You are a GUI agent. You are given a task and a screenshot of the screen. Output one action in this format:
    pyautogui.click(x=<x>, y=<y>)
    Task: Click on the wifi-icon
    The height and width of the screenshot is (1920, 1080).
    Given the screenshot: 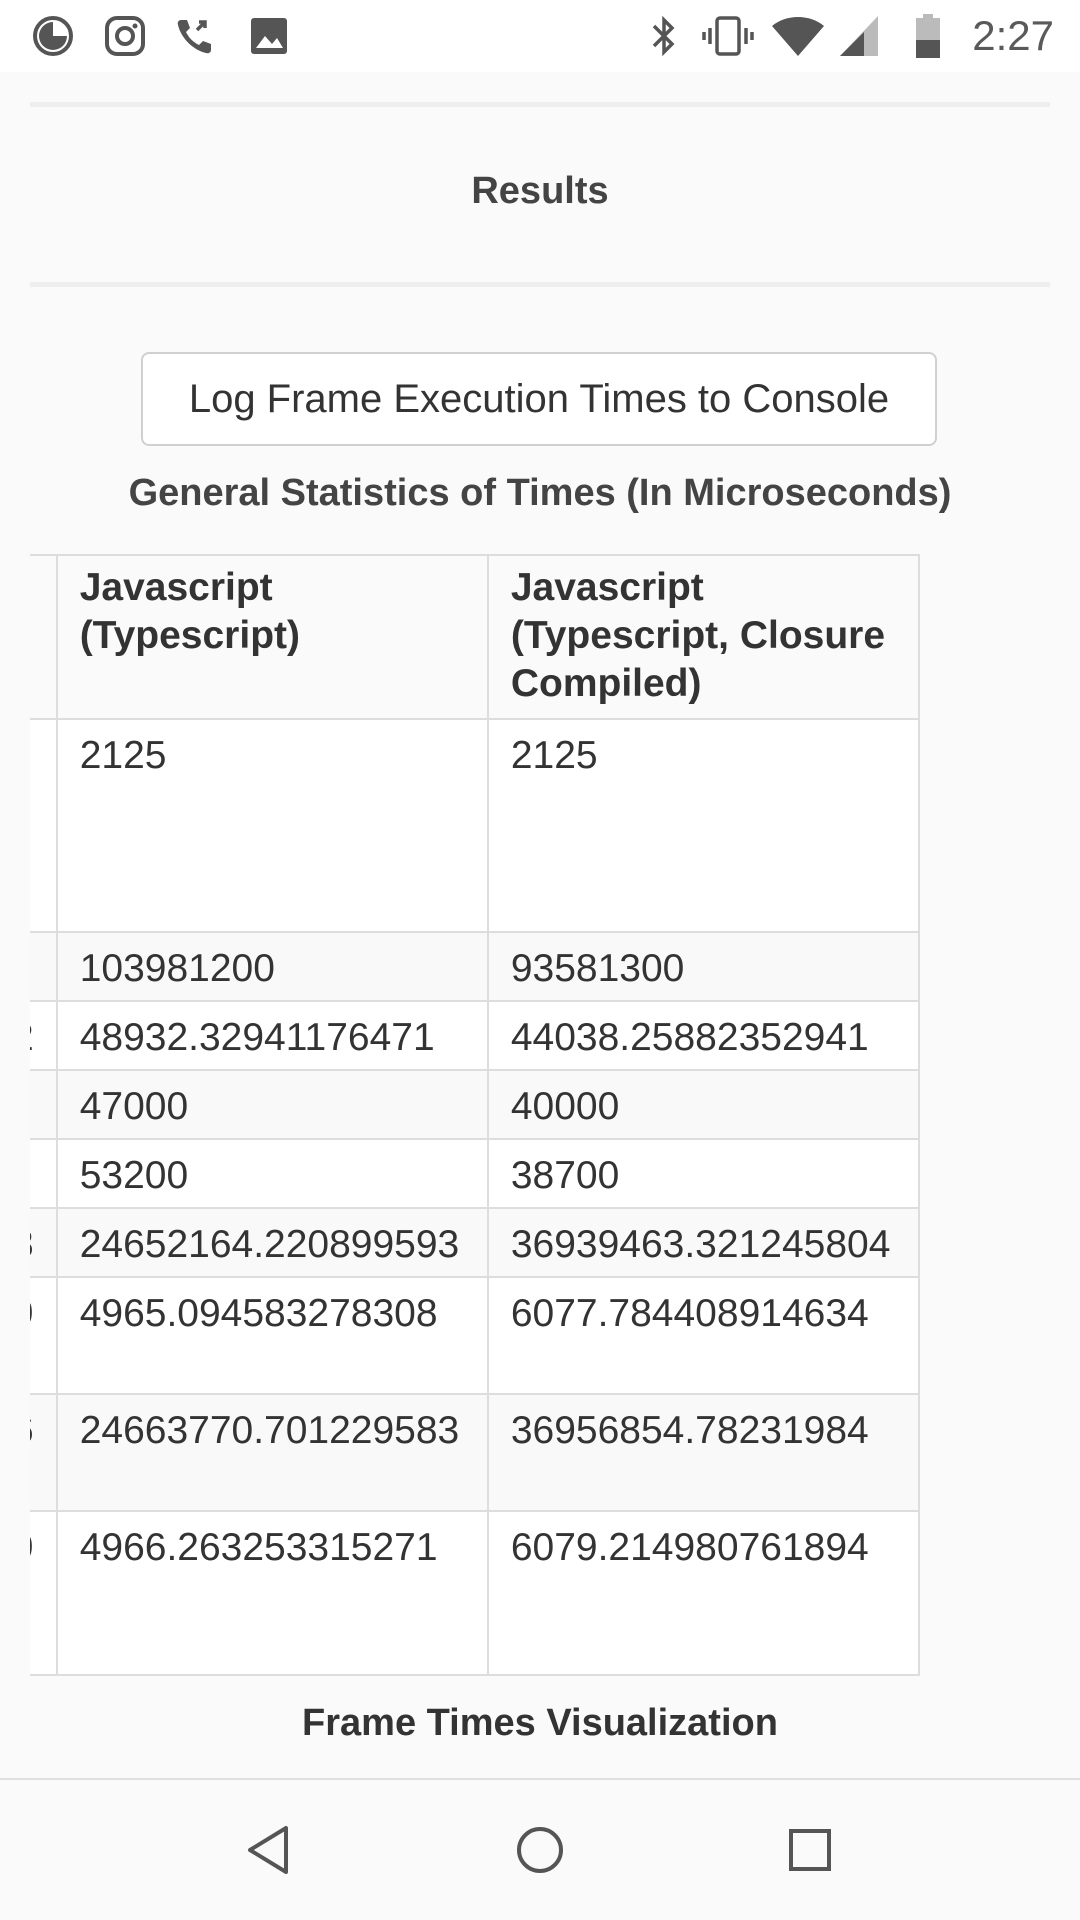 What is the action you would take?
    pyautogui.click(x=798, y=36)
    